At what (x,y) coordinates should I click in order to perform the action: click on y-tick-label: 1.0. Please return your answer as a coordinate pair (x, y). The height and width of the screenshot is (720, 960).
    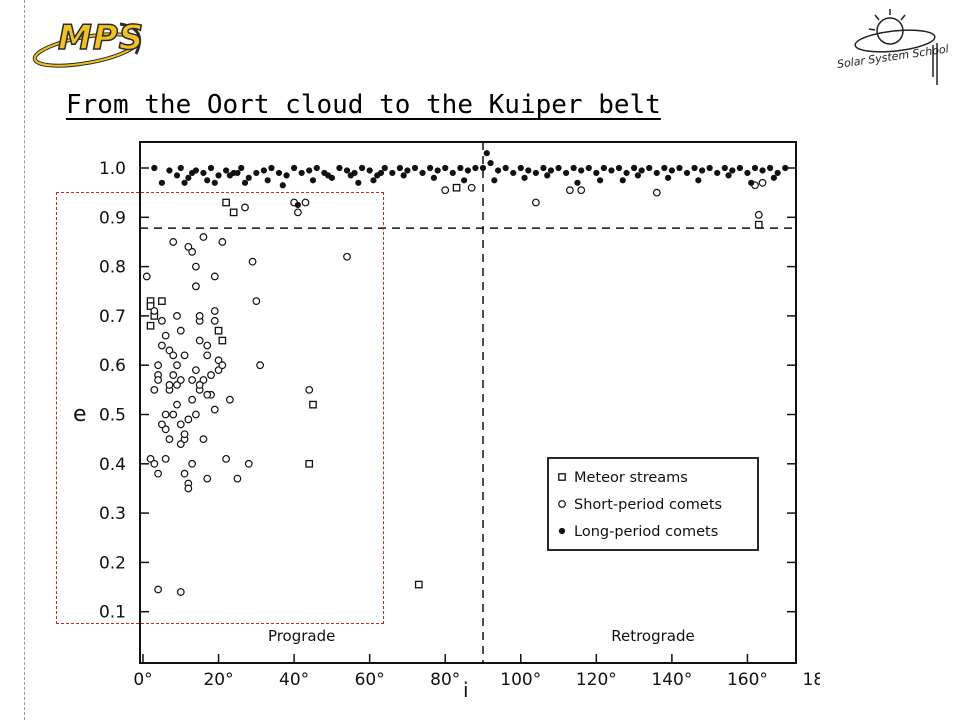
    Looking at the image, I should click on (112, 169).